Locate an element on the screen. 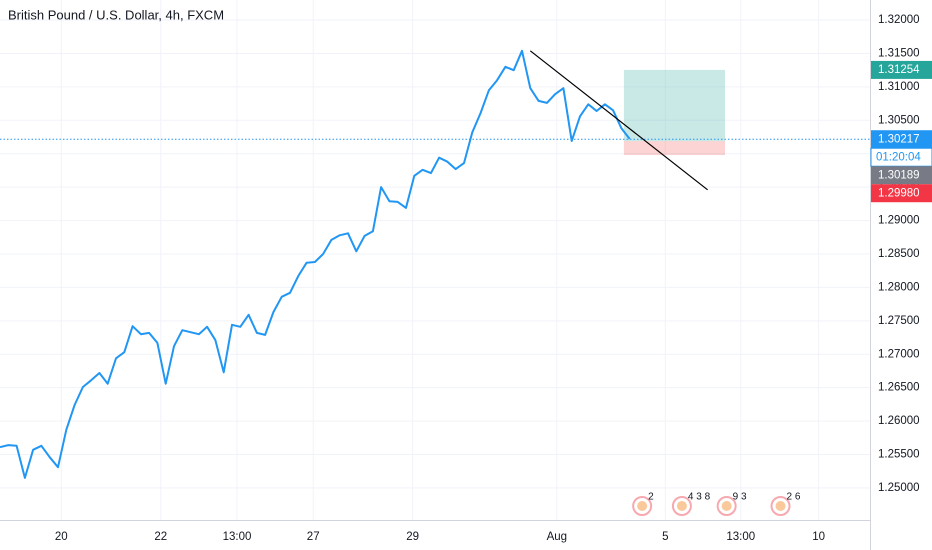 Image resolution: width=932 pixels, height=550 pixels. price-badge-label: 1.31254 is located at coordinates (899, 70).